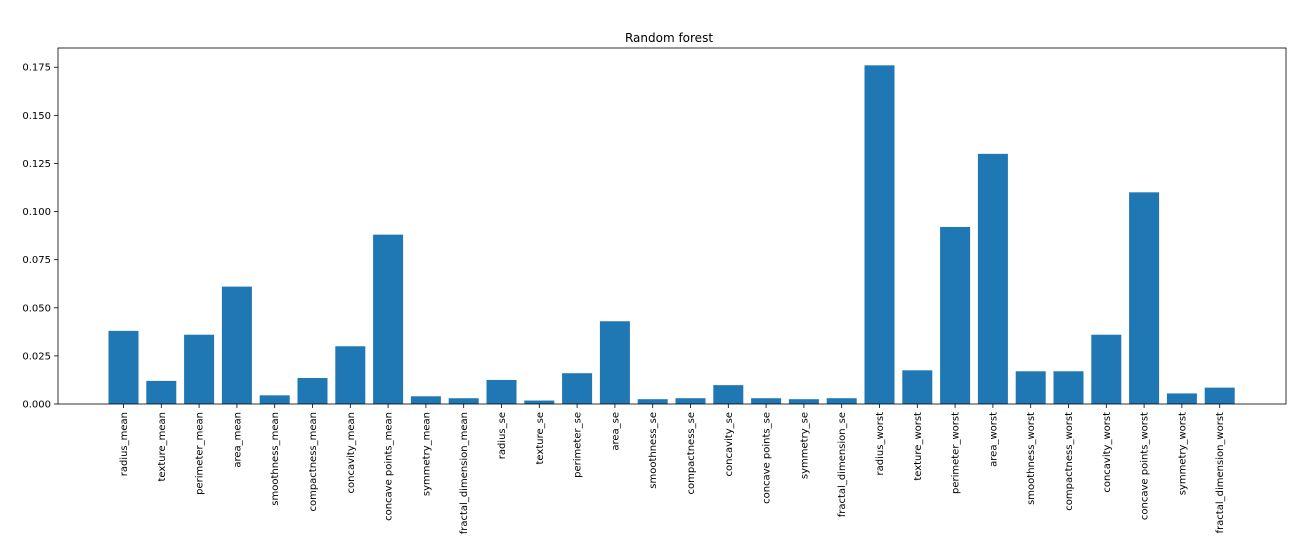  I want to click on bar-area_worst, so click(992, 278).